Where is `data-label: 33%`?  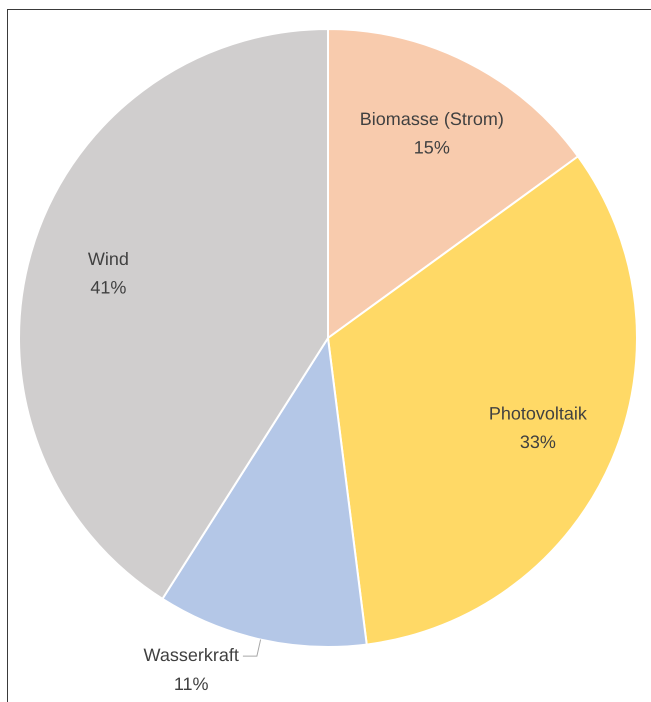
data-label: 33% is located at coordinates (538, 442).